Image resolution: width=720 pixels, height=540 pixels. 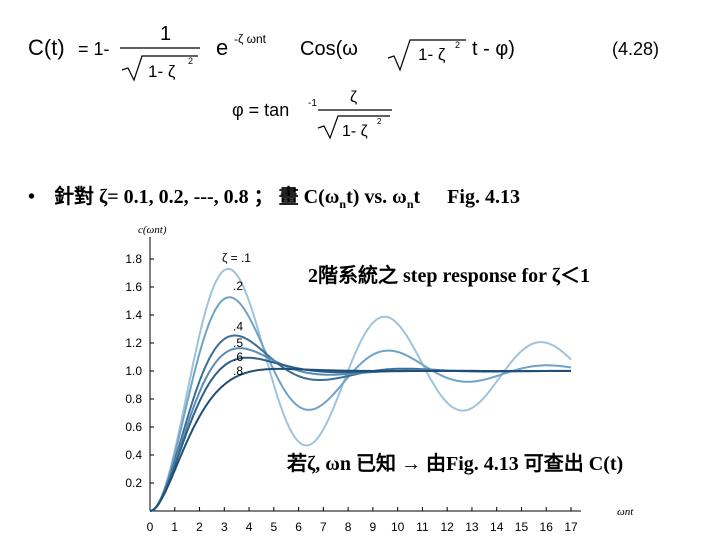 I want to click on eq-sqrt-term-3: 1- ζ, so click(x=355, y=131).